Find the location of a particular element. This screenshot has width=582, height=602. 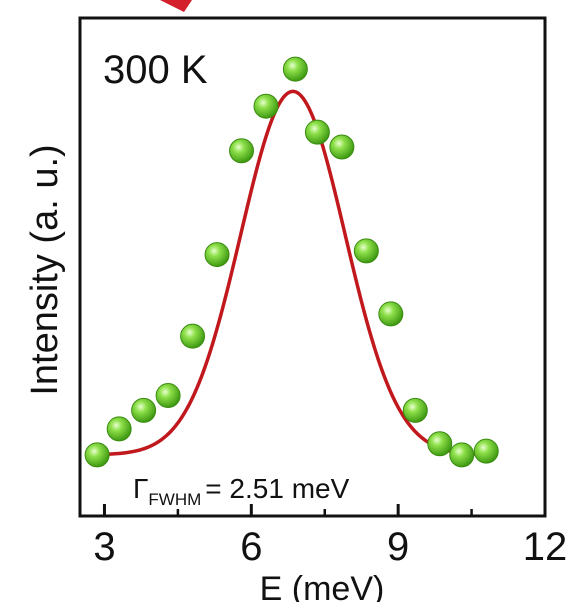

x-tick-label: 6 is located at coordinates (251, 547).